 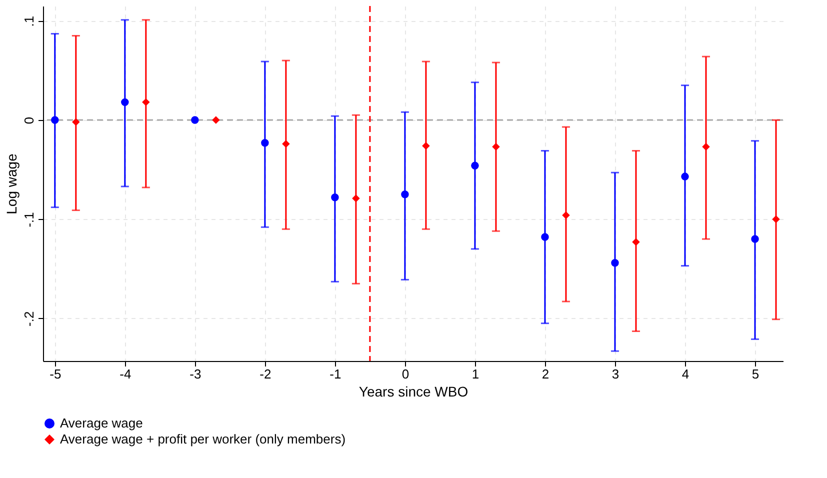 I want to click on x-tick-label: 5, so click(x=756, y=374).